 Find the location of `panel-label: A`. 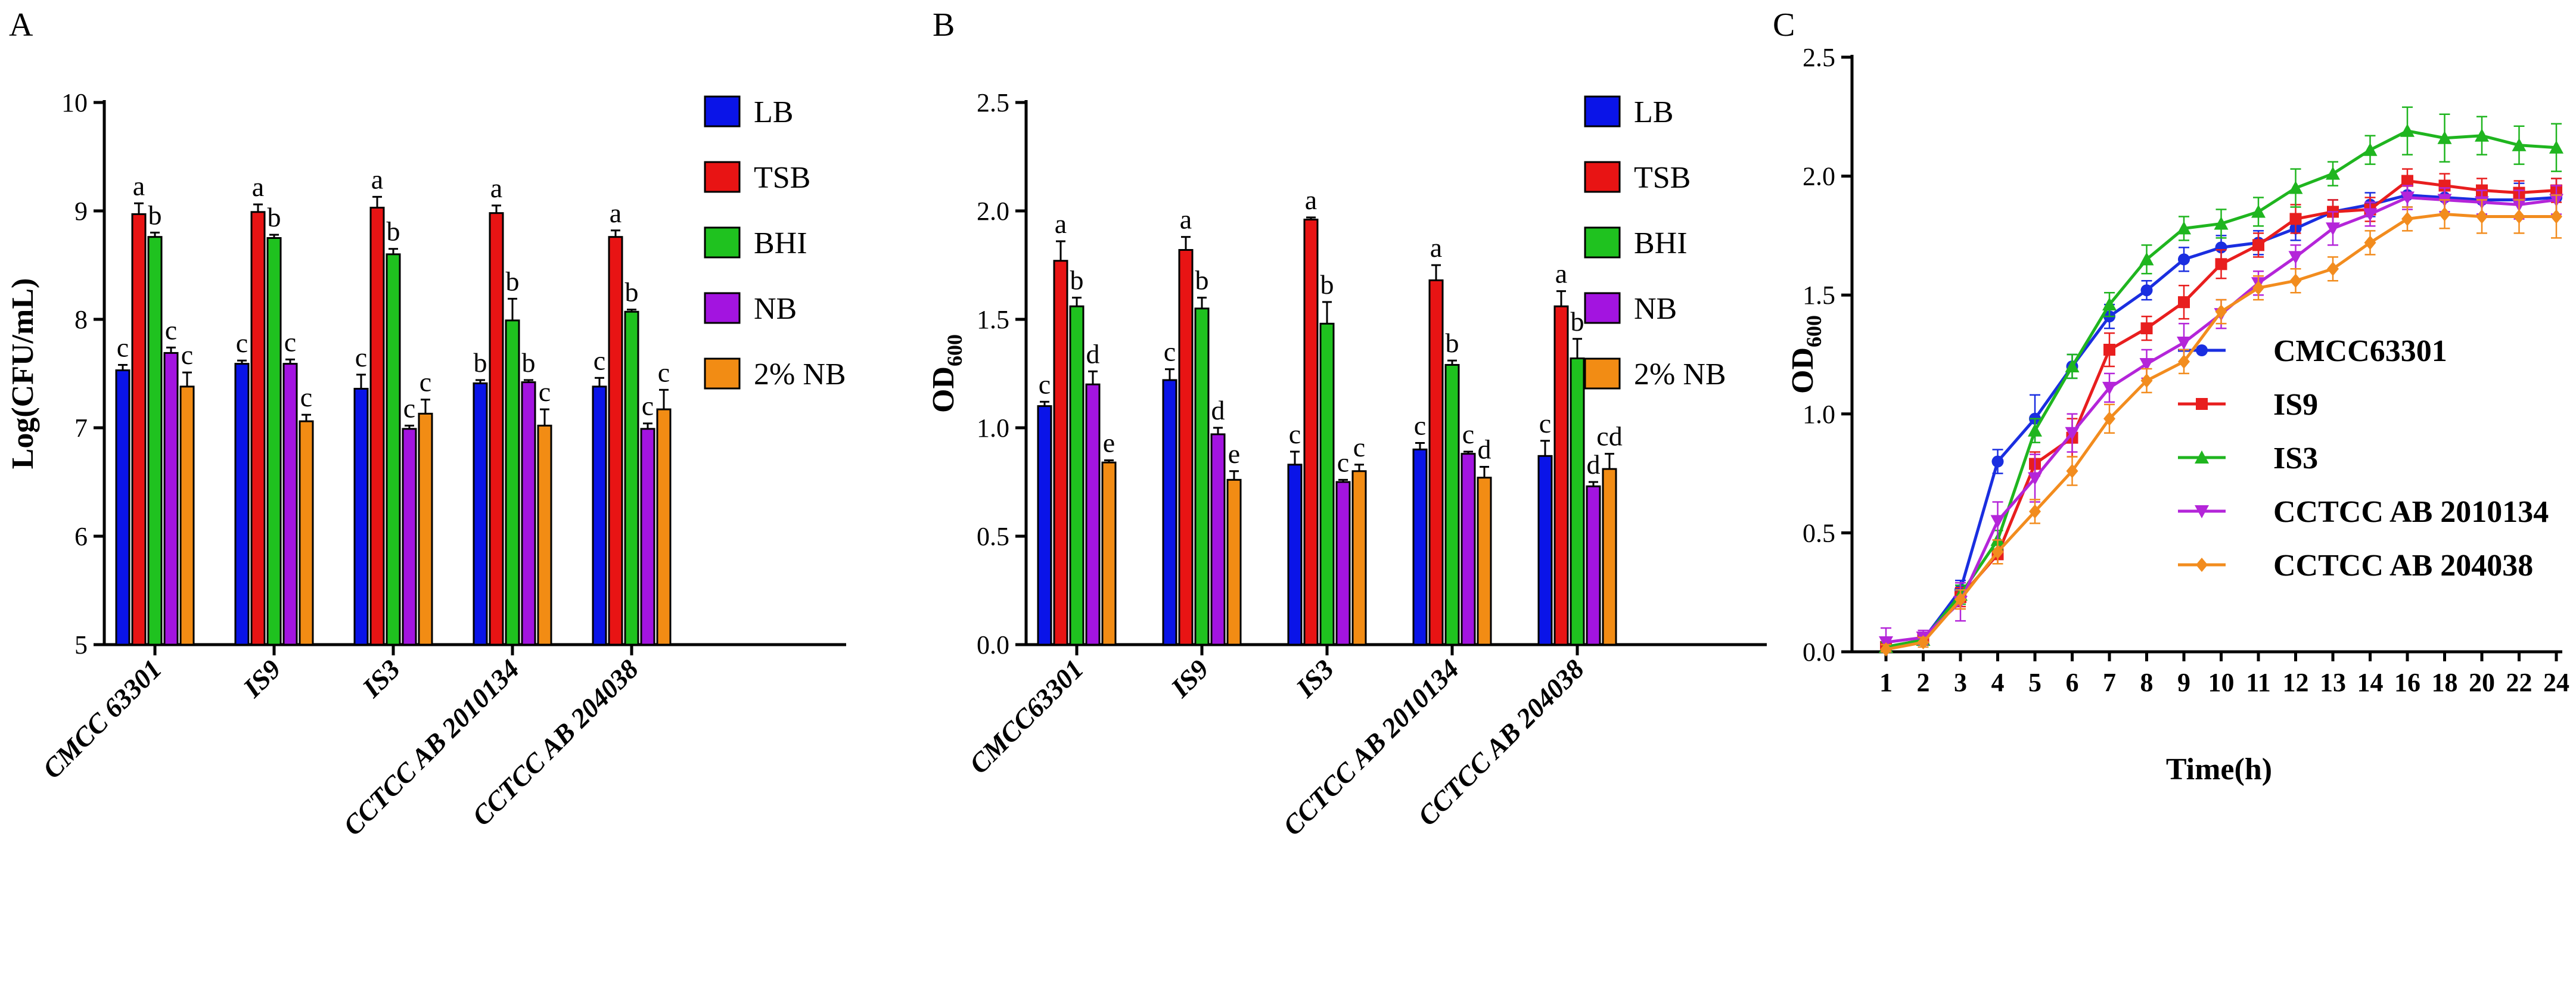

panel-label: A is located at coordinates (21, 25).